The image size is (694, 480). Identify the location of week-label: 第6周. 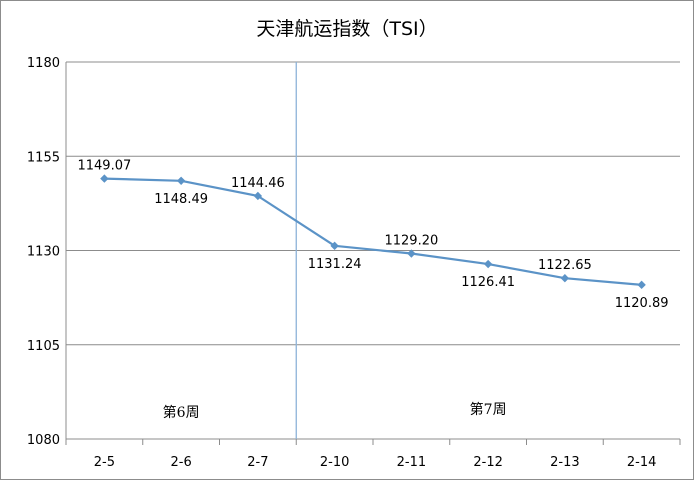
(181, 412).